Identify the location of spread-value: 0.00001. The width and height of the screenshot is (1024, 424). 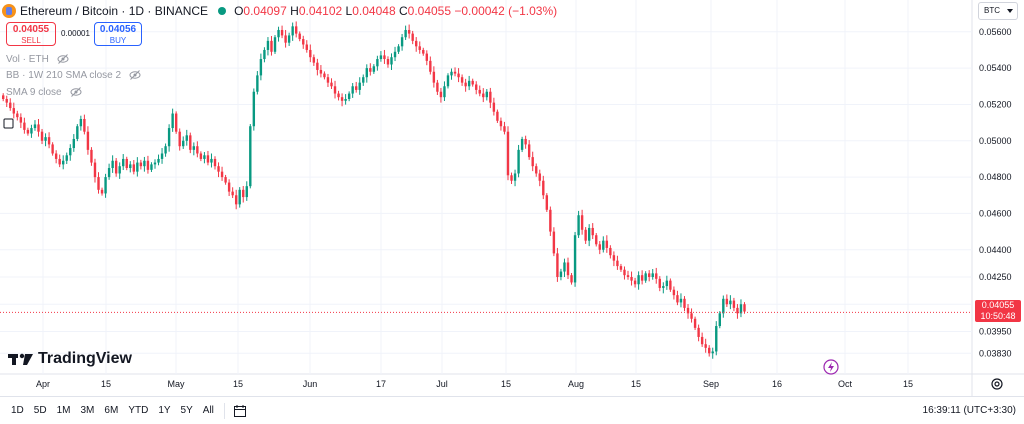
(75, 33).